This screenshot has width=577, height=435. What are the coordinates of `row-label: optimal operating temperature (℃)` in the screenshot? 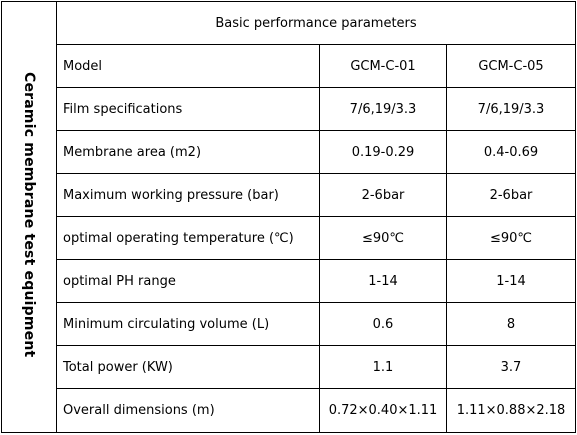 It's located at (188, 238).